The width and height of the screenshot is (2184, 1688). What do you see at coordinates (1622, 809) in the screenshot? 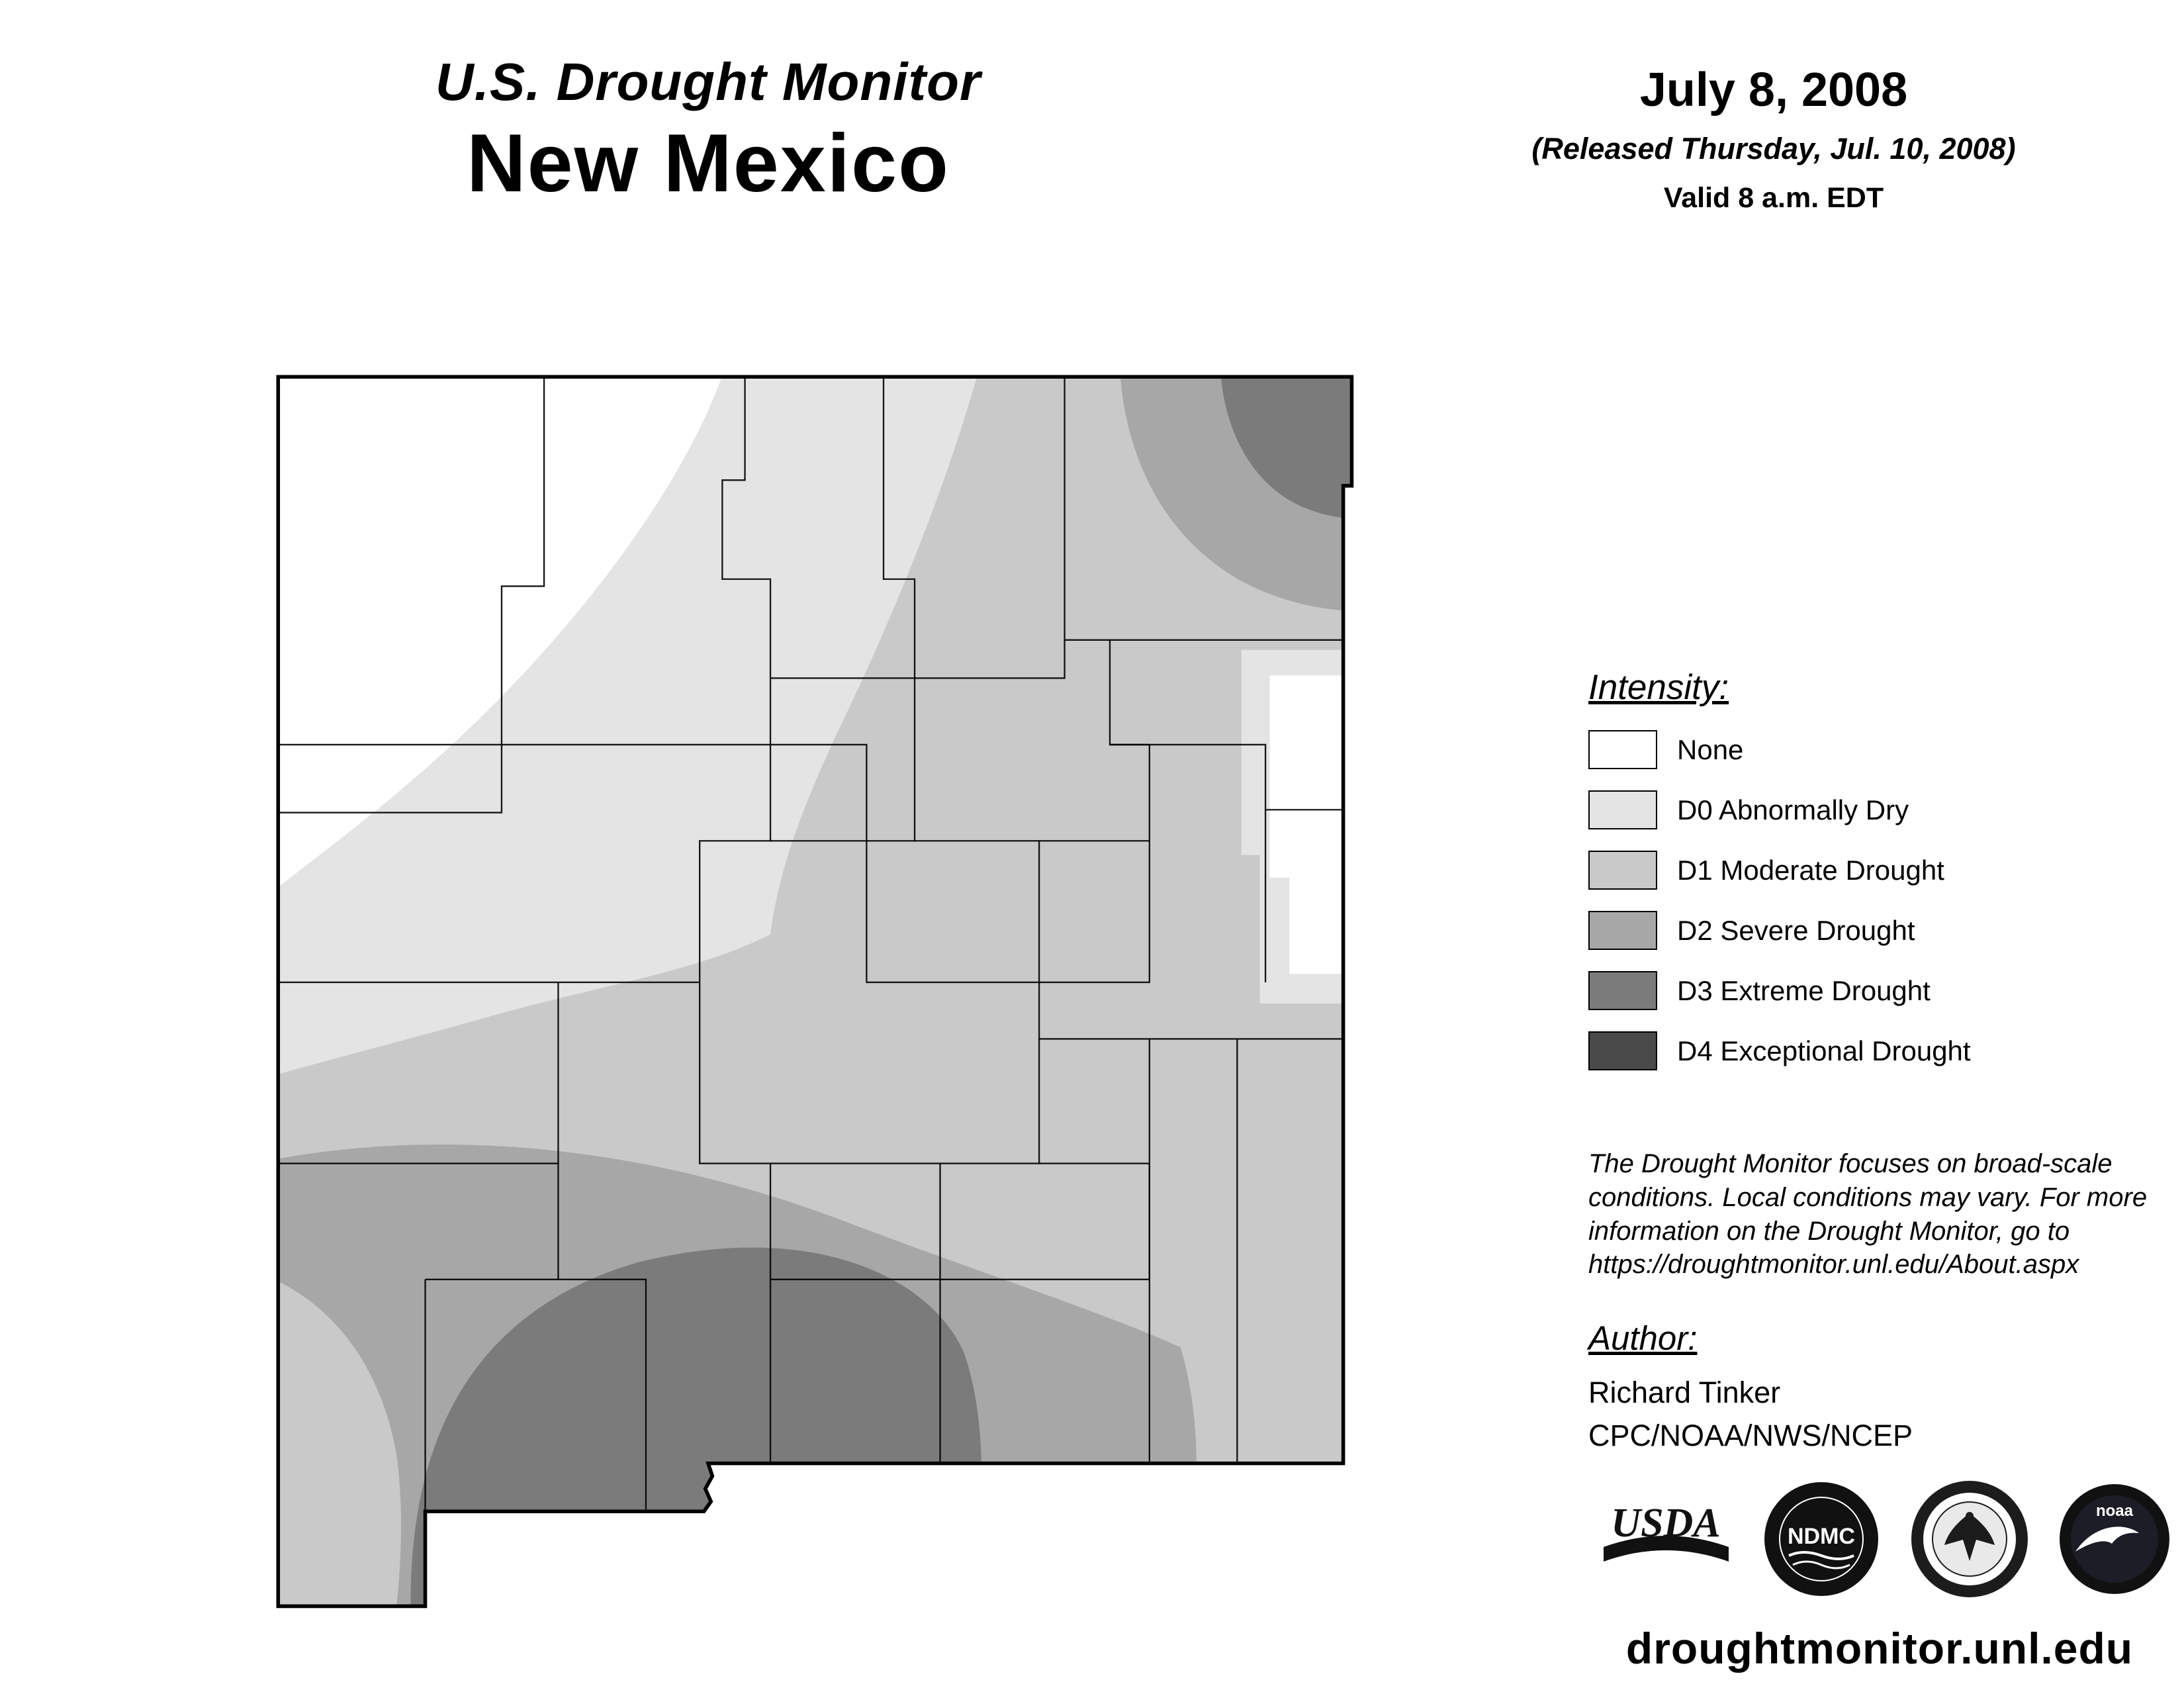
I see `legend-swatch-d0` at bounding box center [1622, 809].